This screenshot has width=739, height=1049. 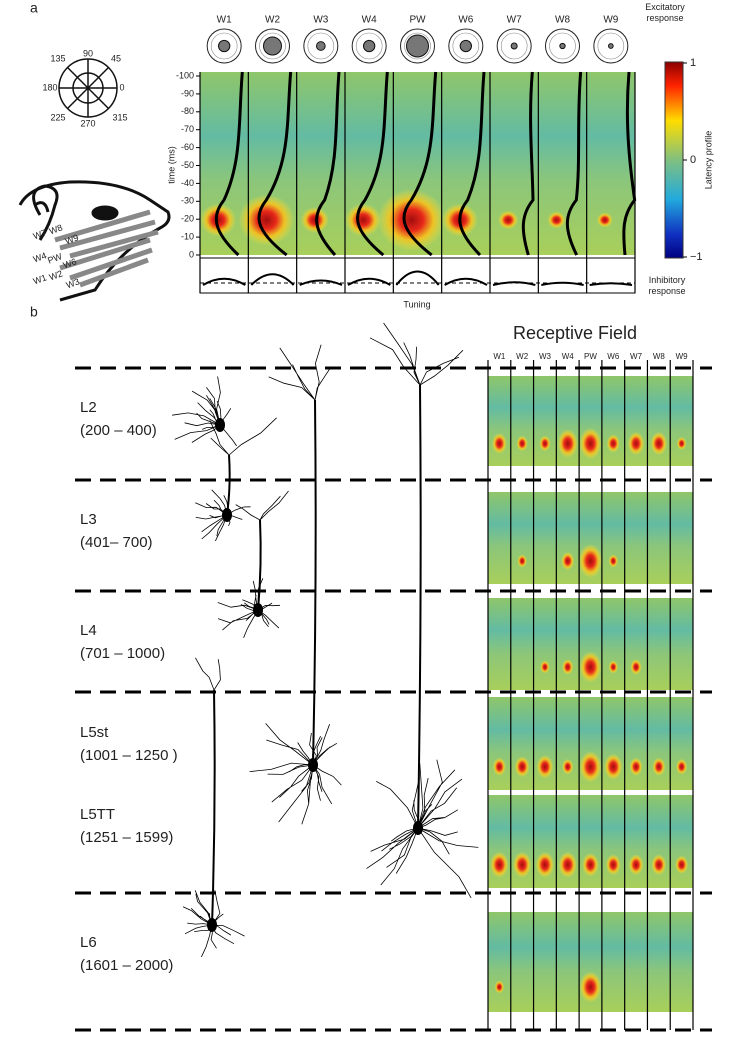 What do you see at coordinates (187, 93) in the screenshot?
I see `y-tick-label: -90` at bounding box center [187, 93].